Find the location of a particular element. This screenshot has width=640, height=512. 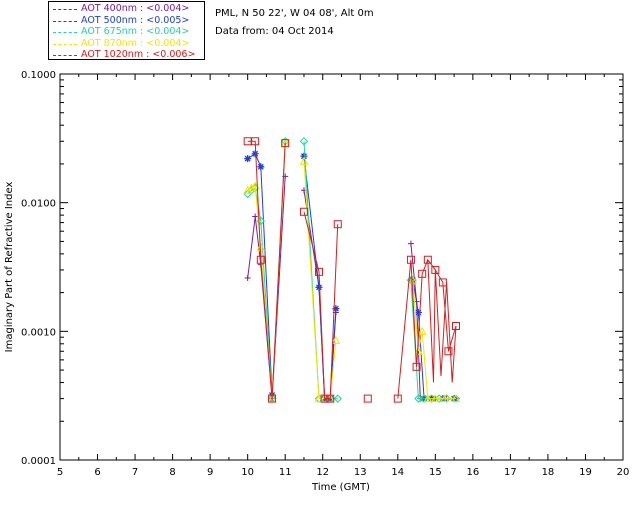

y-tick-label: 0.1000 is located at coordinates (38, 75).